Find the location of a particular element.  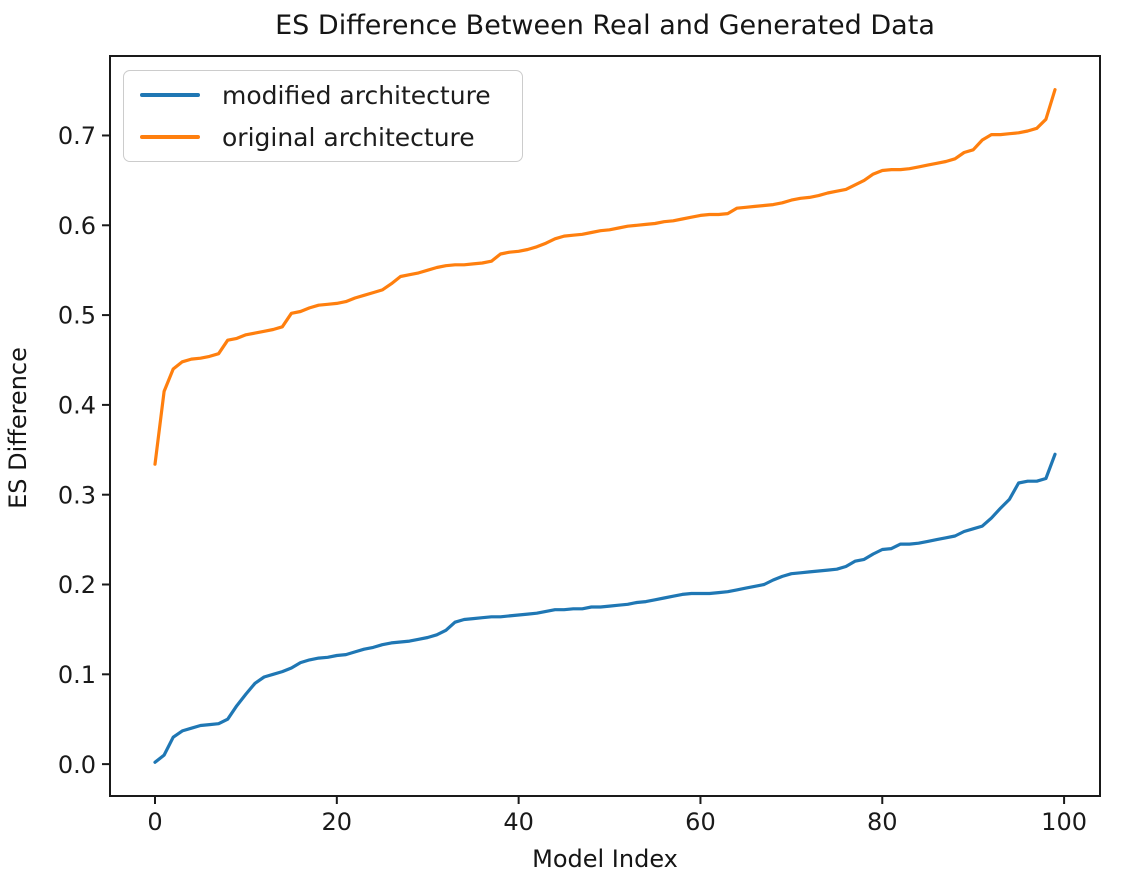

y-tick-label: 0.4 is located at coordinates (77, 406).